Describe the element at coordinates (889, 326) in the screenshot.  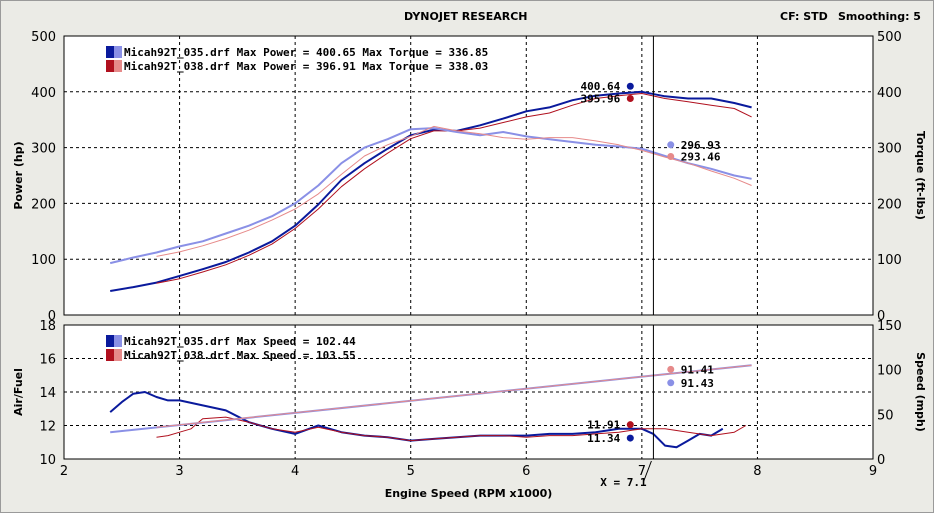
I see `afr-y-right-tick-label: 150` at that location.